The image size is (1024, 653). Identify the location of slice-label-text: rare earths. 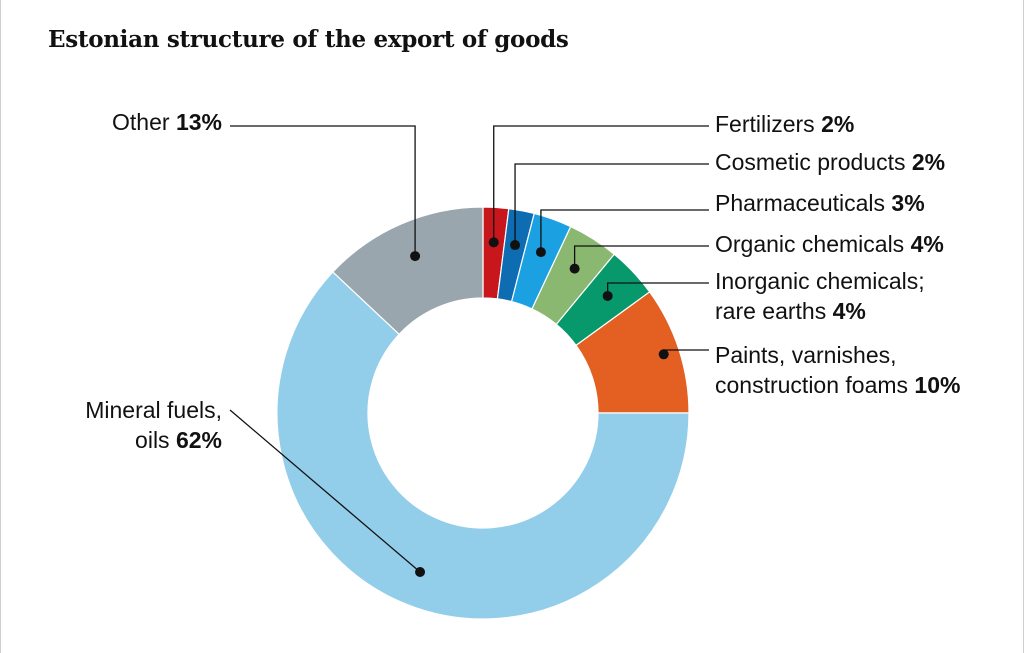
(770, 311).